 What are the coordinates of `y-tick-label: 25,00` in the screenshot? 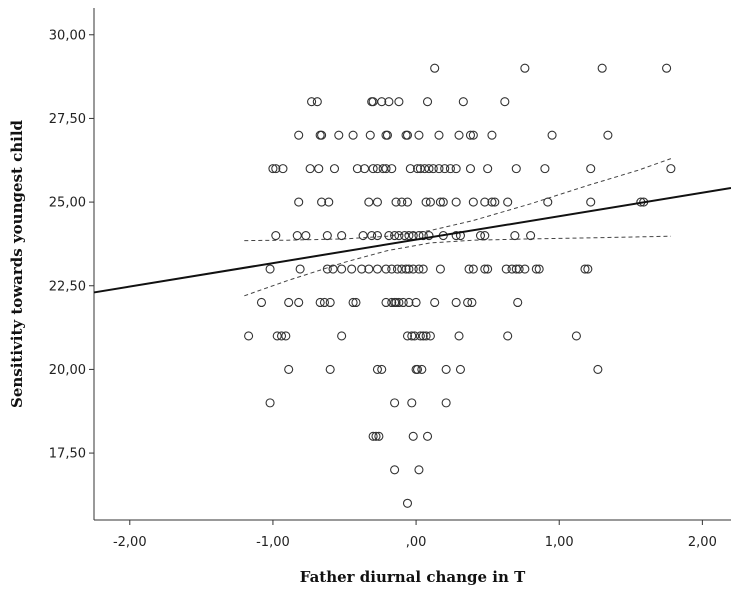 It's located at (67, 203).